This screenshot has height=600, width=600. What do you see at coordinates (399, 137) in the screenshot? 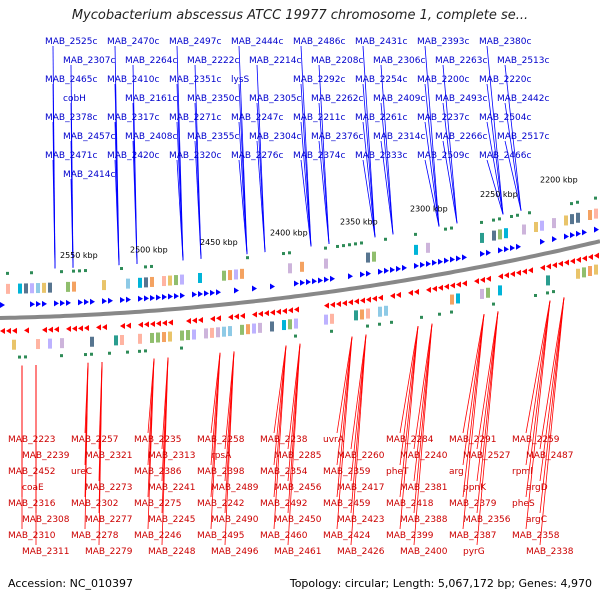
I see `forward-gene-label: MAB_2314c` at bounding box center [399, 137].